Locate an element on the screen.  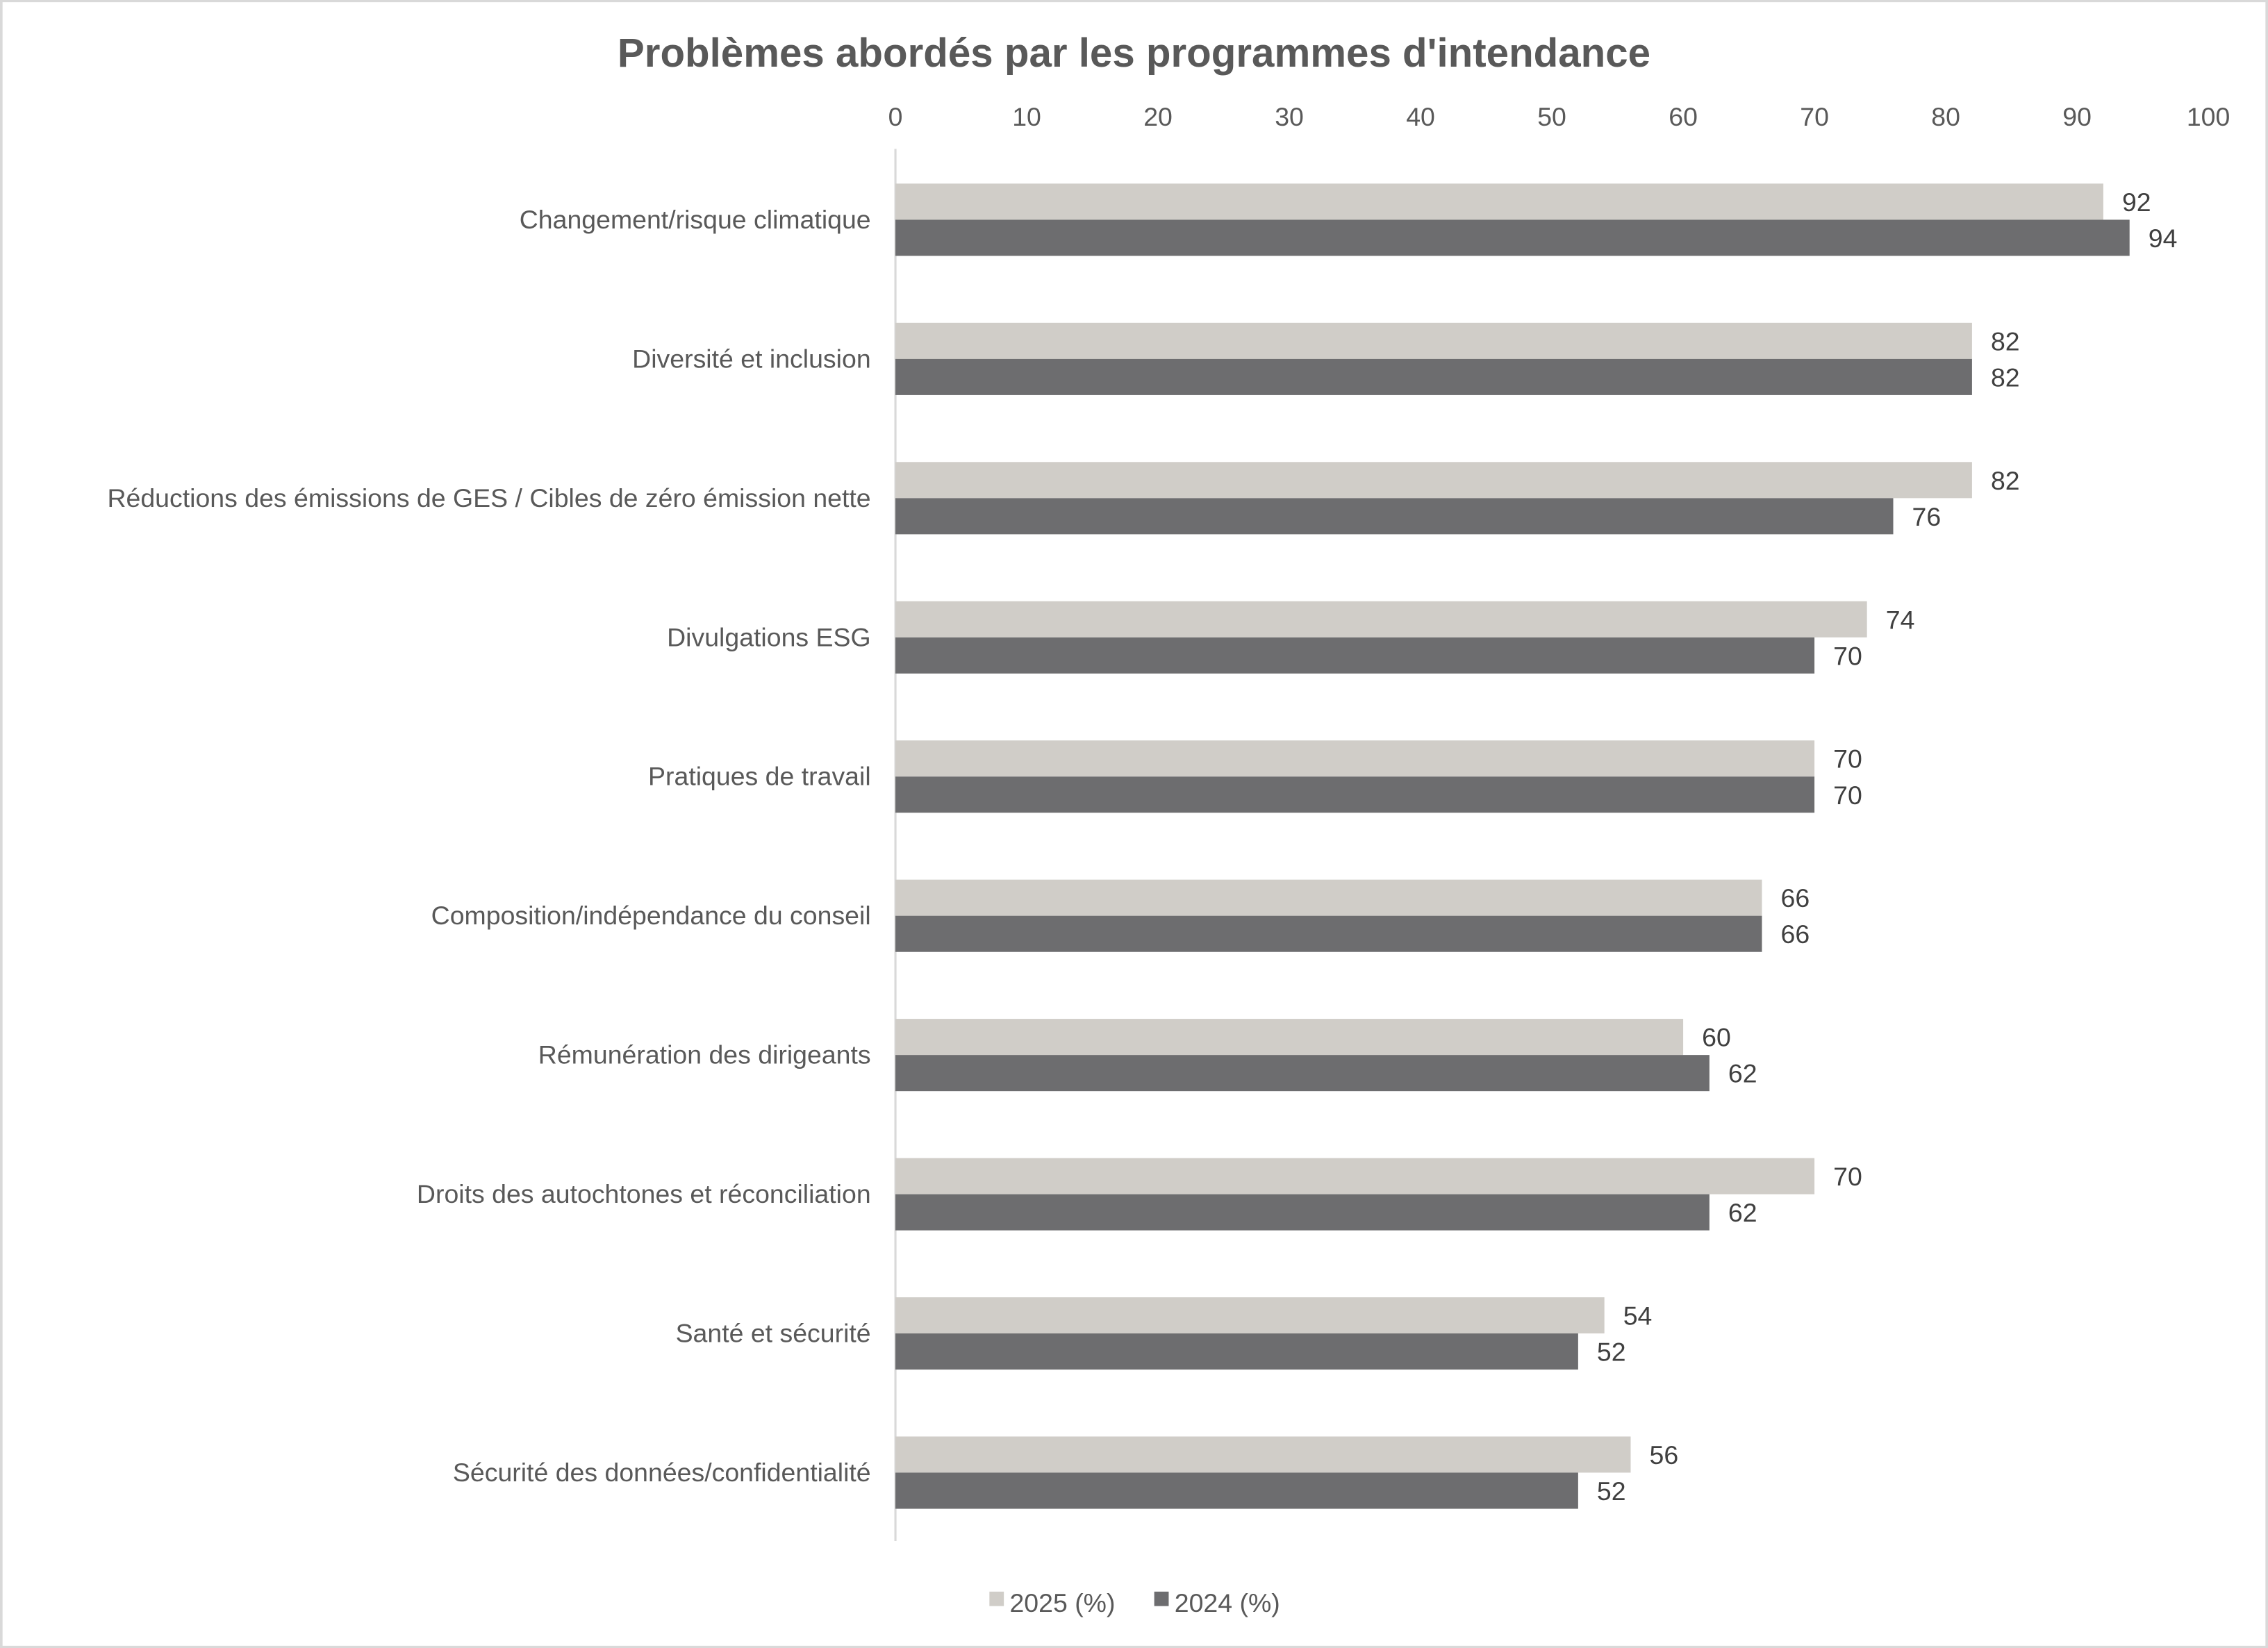
category-label: Droits des autochtones et réconciliation is located at coordinates (644, 1194).